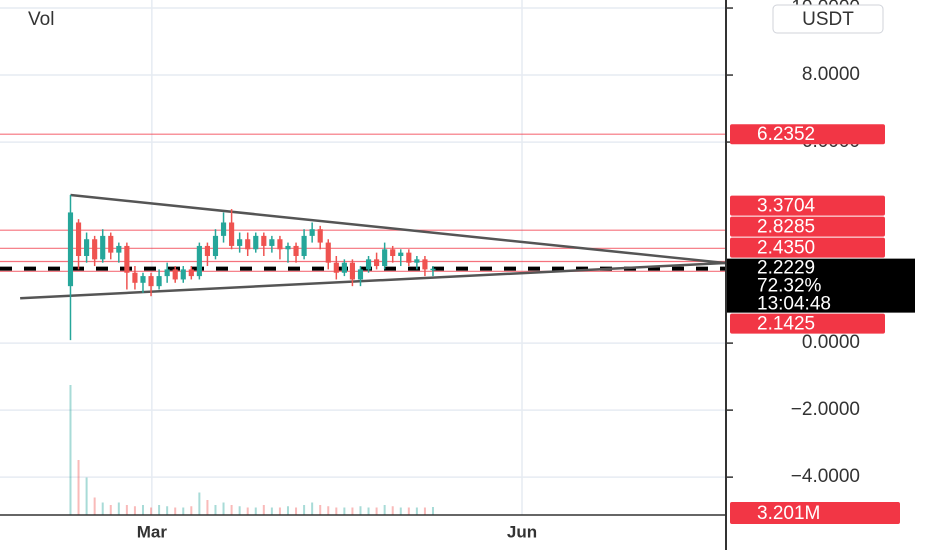  I want to click on y-tick-label: −4.0000, so click(825, 476).